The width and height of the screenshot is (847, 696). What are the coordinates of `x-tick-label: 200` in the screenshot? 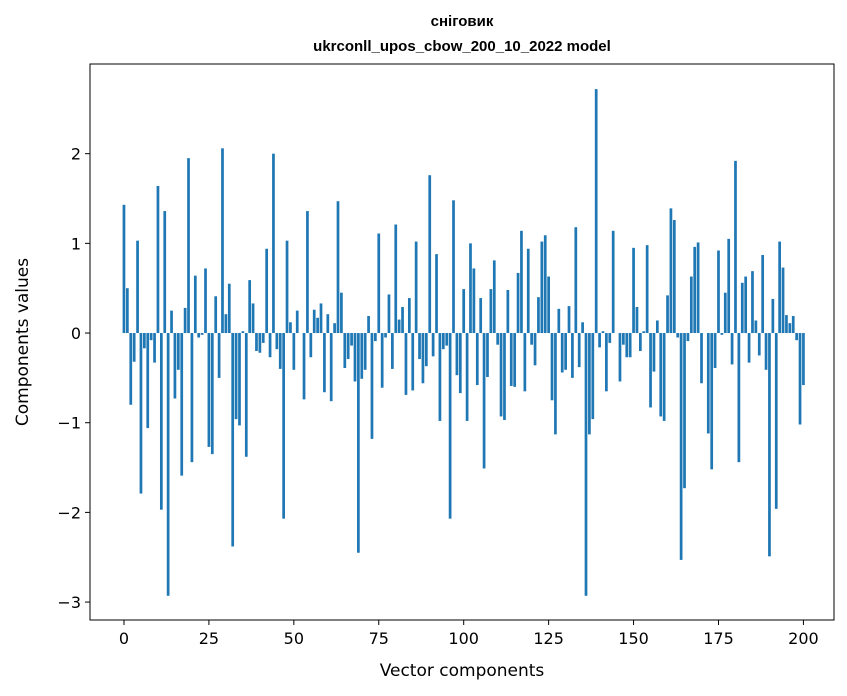 It's located at (803, 638).